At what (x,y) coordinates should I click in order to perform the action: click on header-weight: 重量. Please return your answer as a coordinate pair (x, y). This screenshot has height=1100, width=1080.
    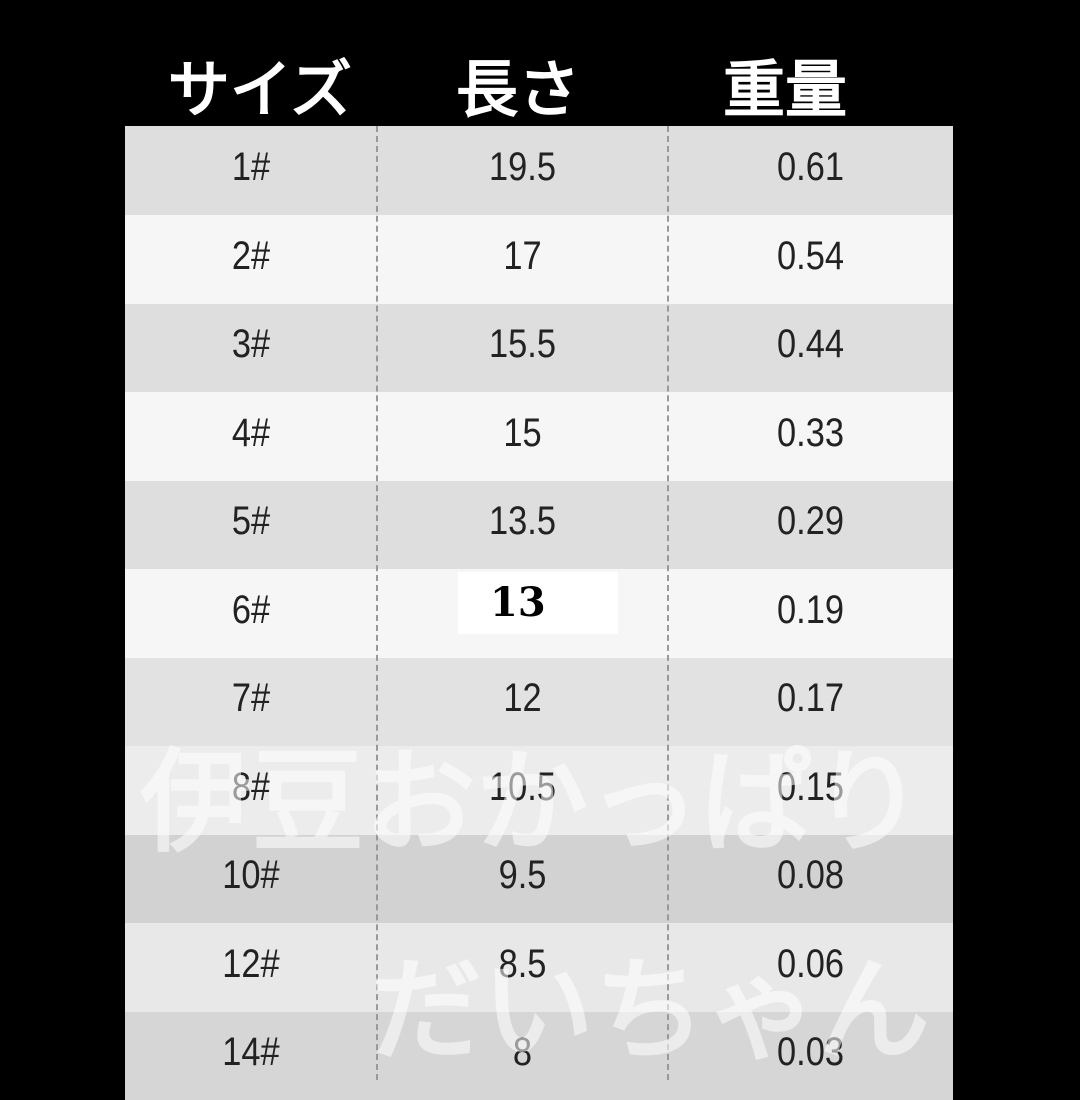
    Looking at the image, I should click on (784, 89).